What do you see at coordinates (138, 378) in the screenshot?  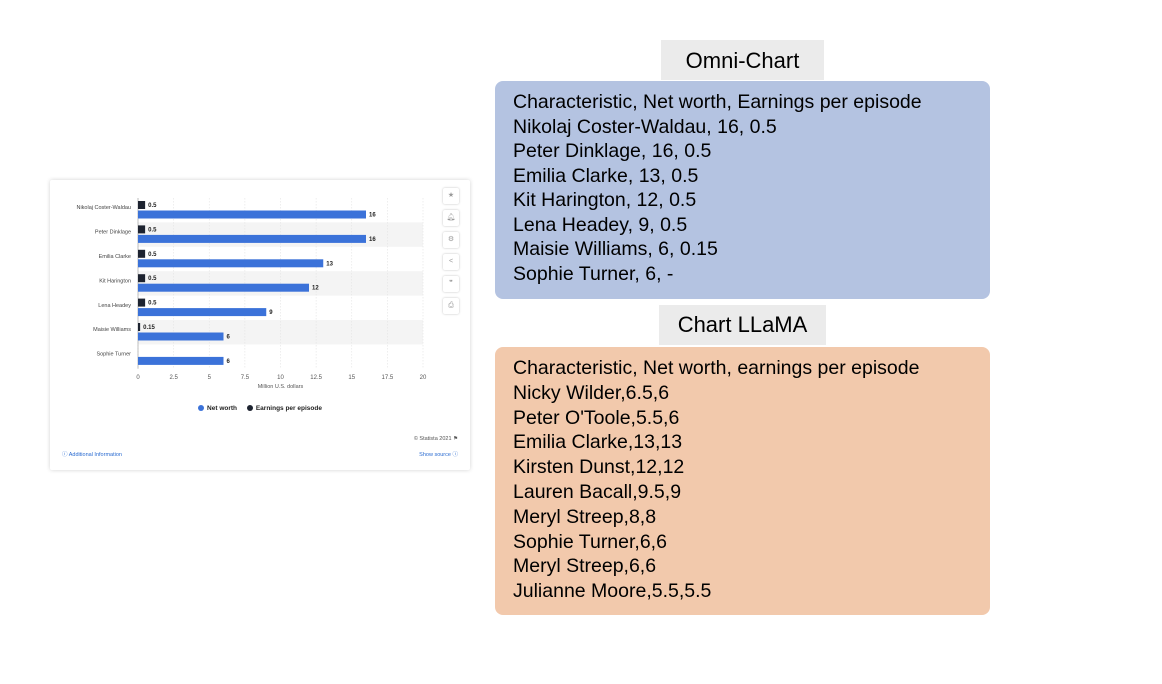 I see `x-tick-label: 0` at bounding box center [138, 378].